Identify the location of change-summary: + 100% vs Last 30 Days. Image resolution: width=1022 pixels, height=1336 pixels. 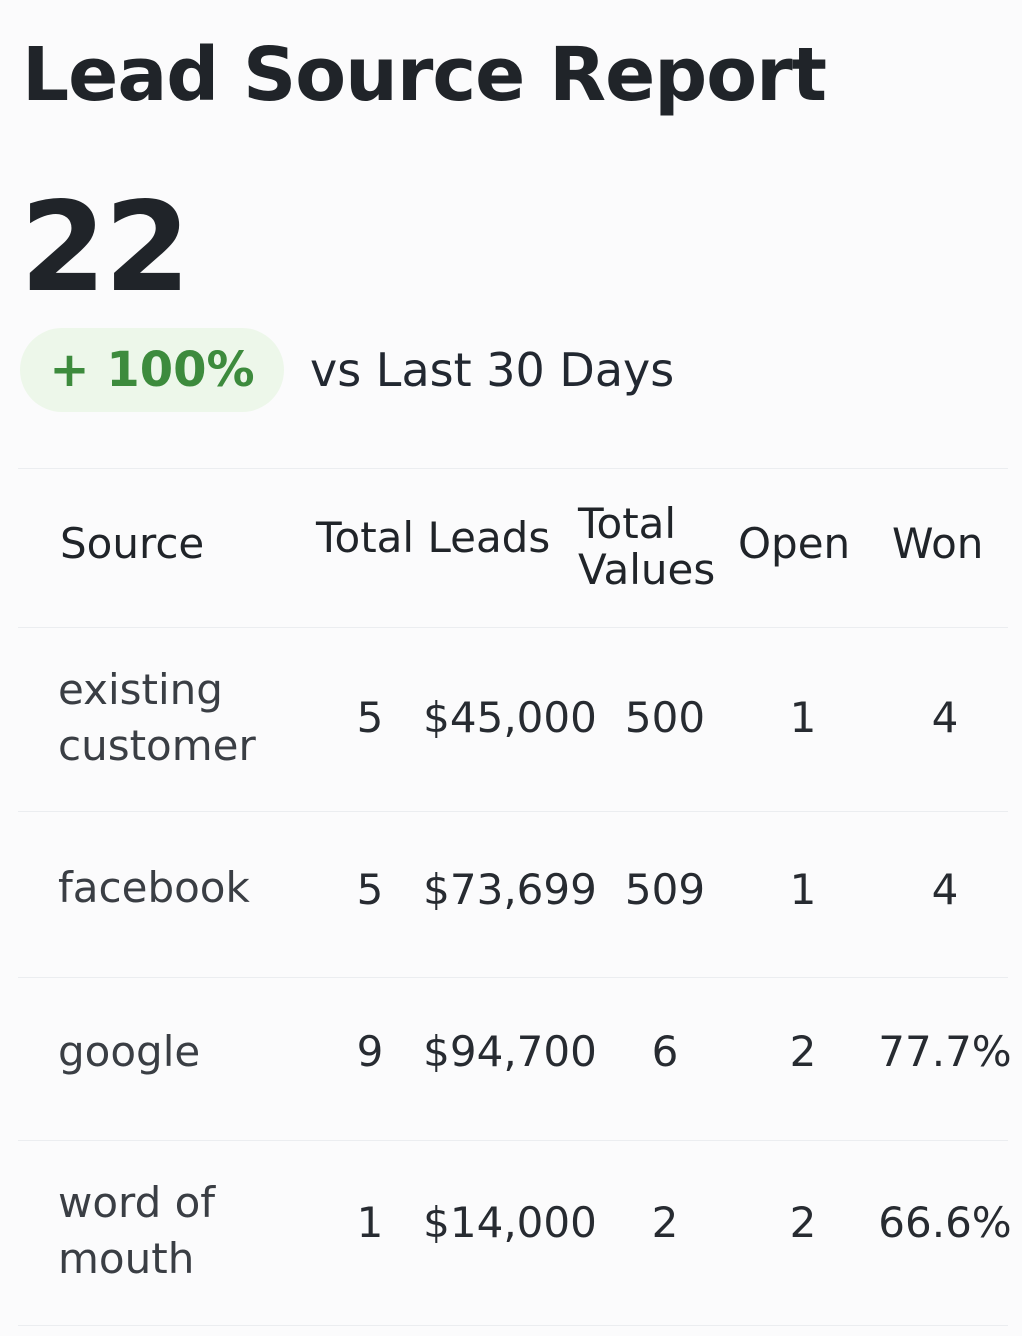
(347, 370).